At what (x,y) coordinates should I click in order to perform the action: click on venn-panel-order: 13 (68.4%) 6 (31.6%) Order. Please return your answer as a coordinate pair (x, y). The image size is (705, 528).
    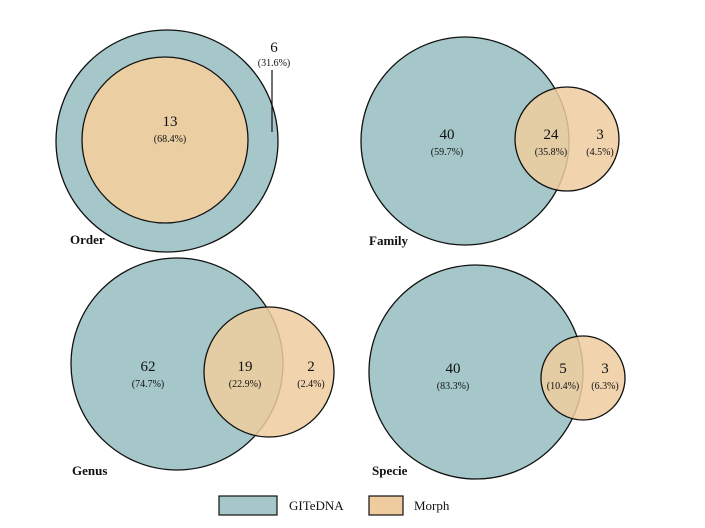
    Looking at the image, I should click on (173, 141).